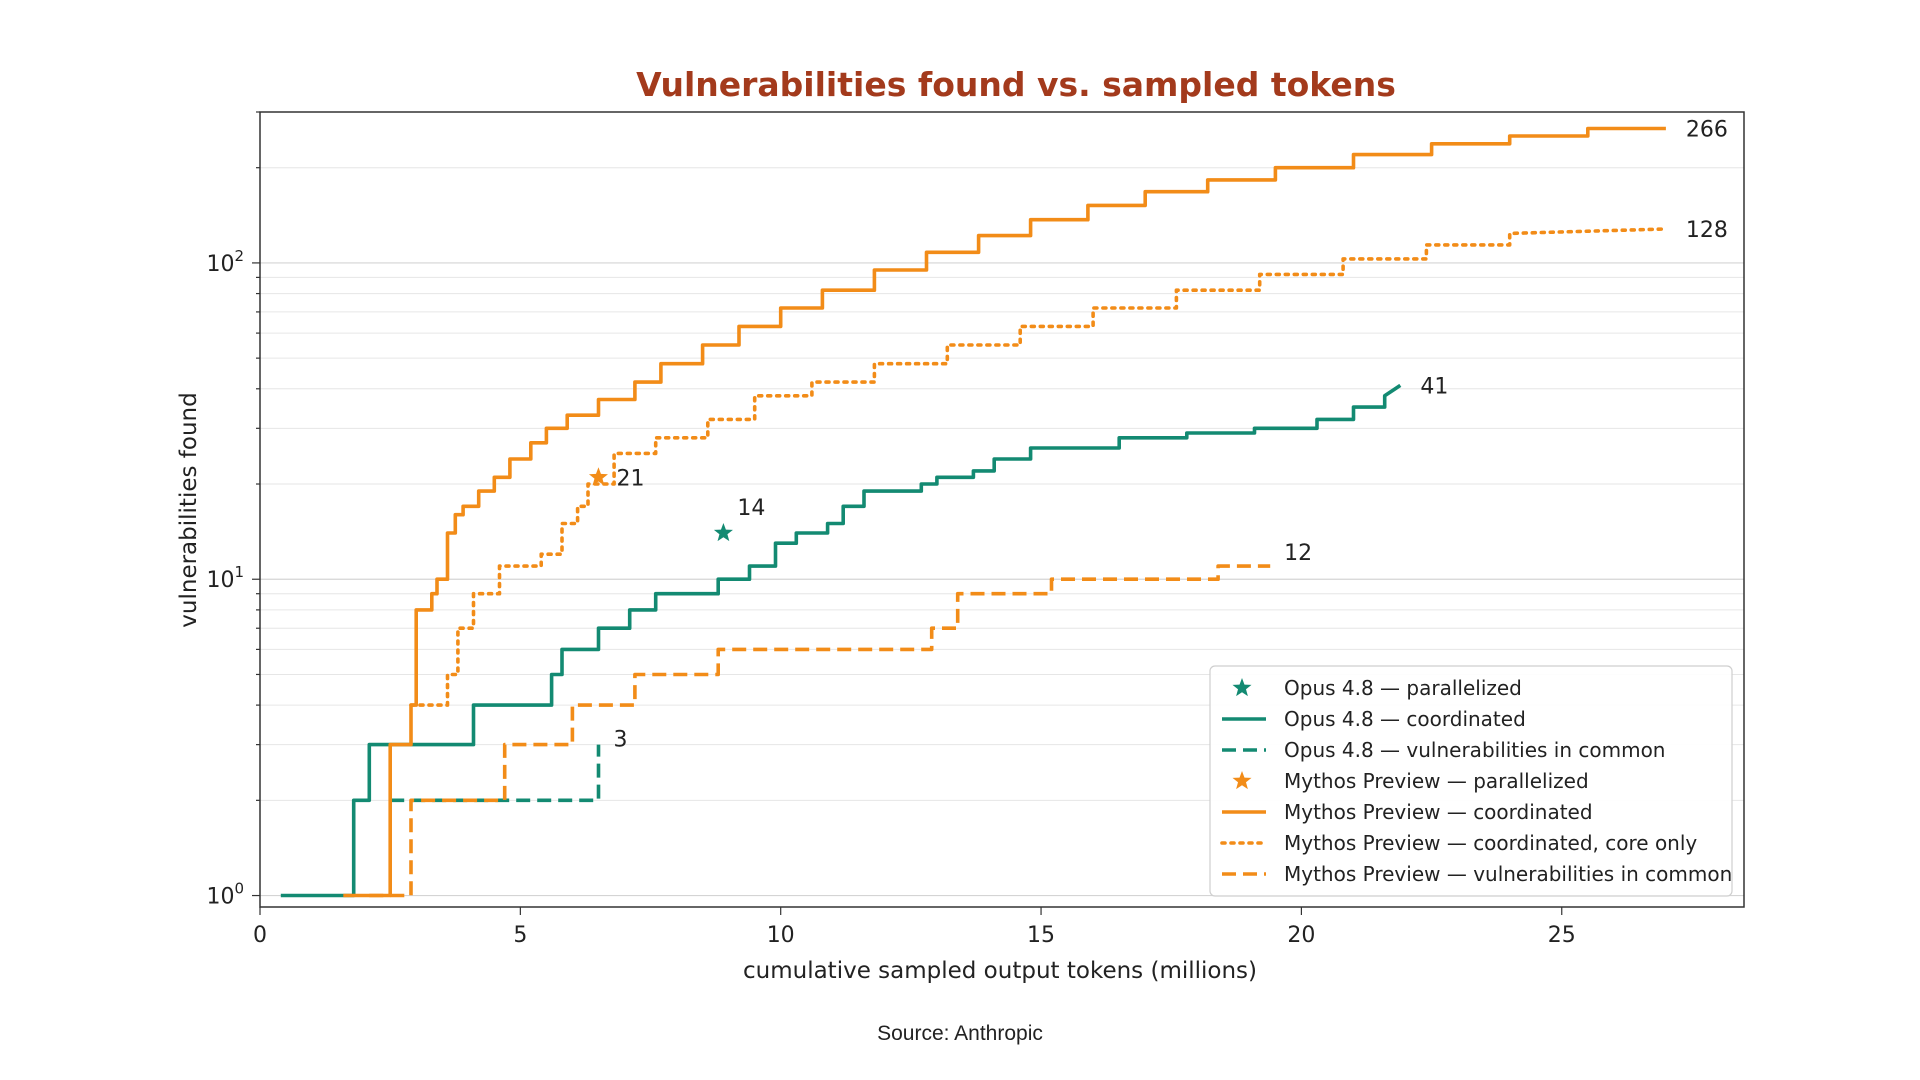  I want to click on legend-item: Opus 4.8 — vulnerabilities in common, so click(1443, 750).